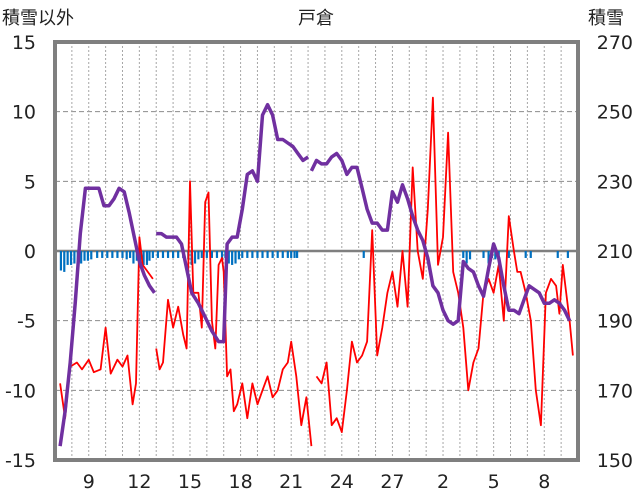 The width and height of the screenshot is (636, 501). What do you see at coordinates (30, 252) in the screenshot?
I see `left-tick-label: 0` at bounding box center [30, 252].